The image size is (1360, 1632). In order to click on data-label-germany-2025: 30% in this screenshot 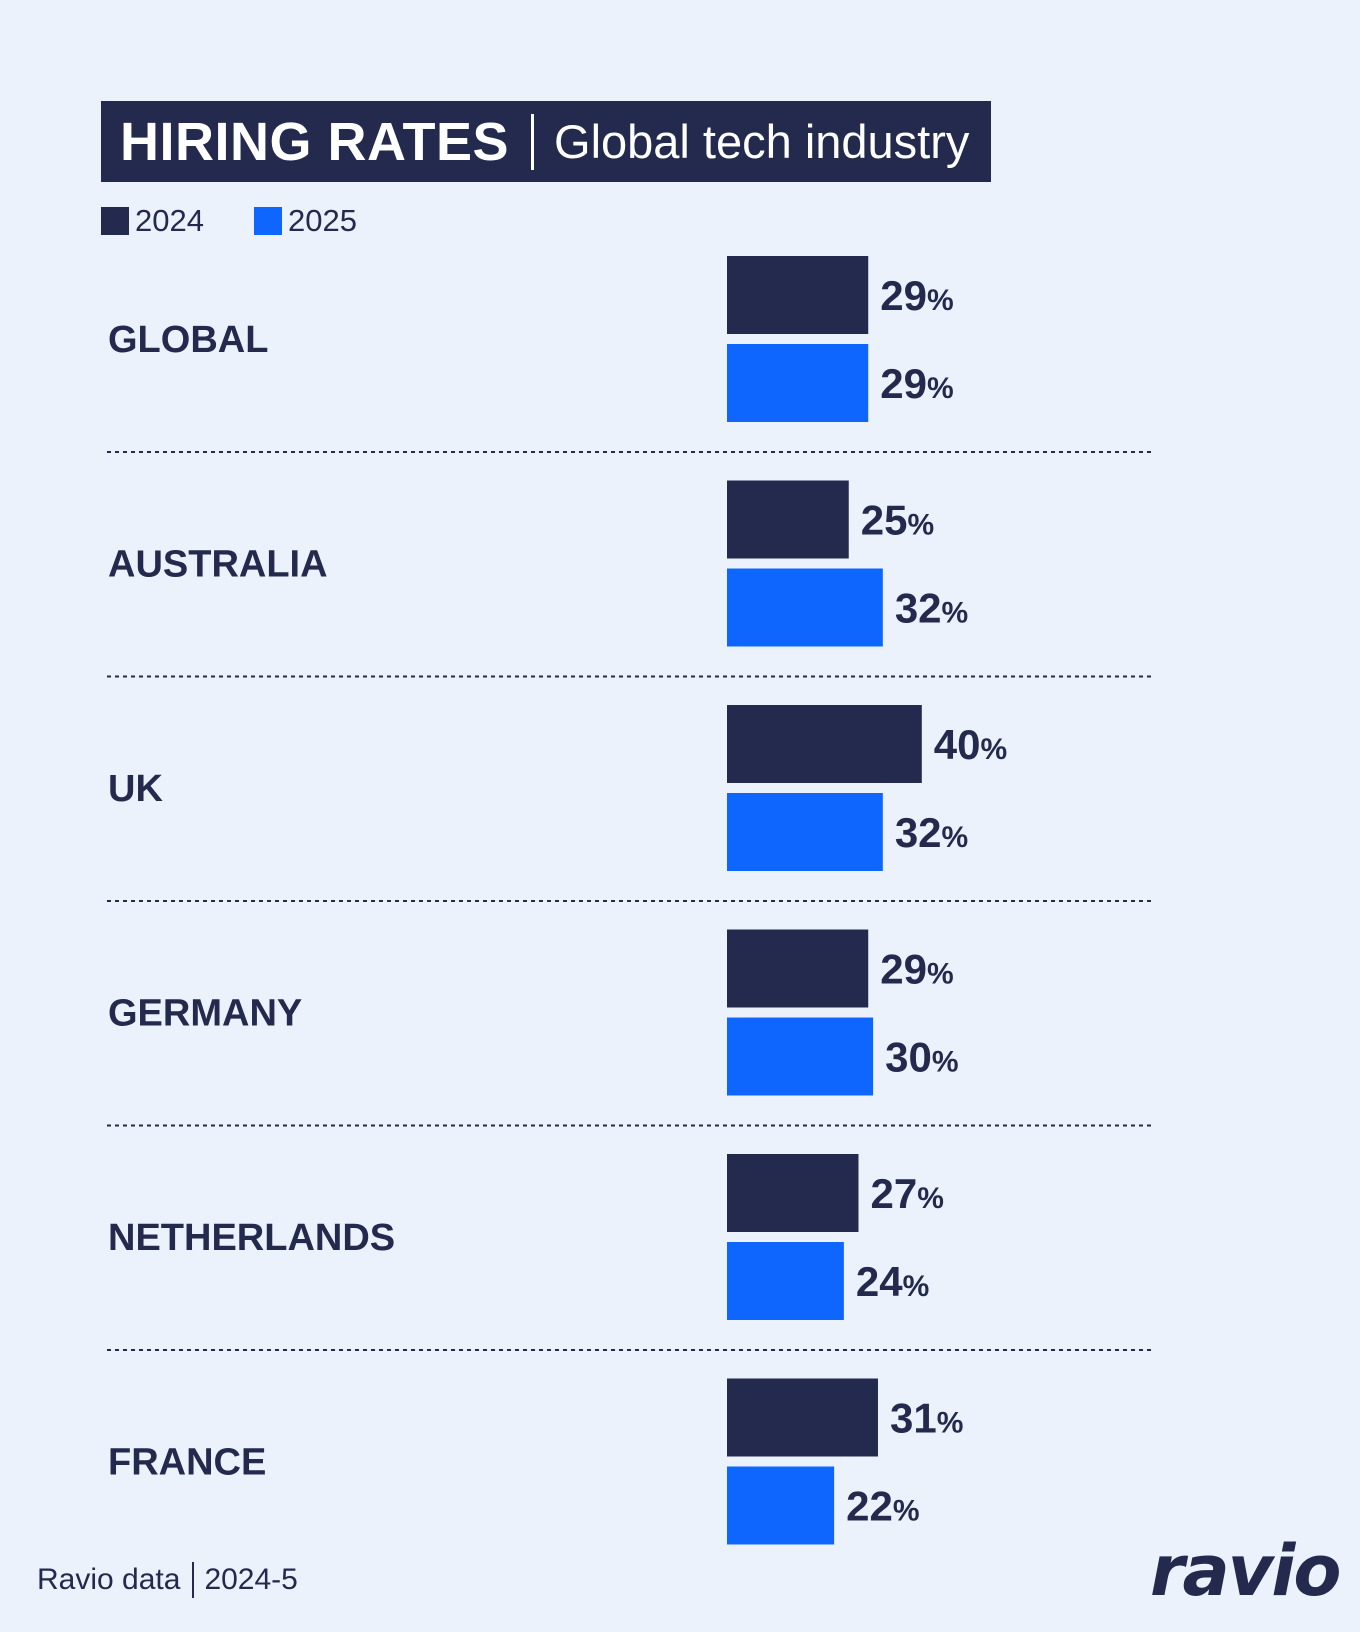, I will do `click(921, 1057)`.